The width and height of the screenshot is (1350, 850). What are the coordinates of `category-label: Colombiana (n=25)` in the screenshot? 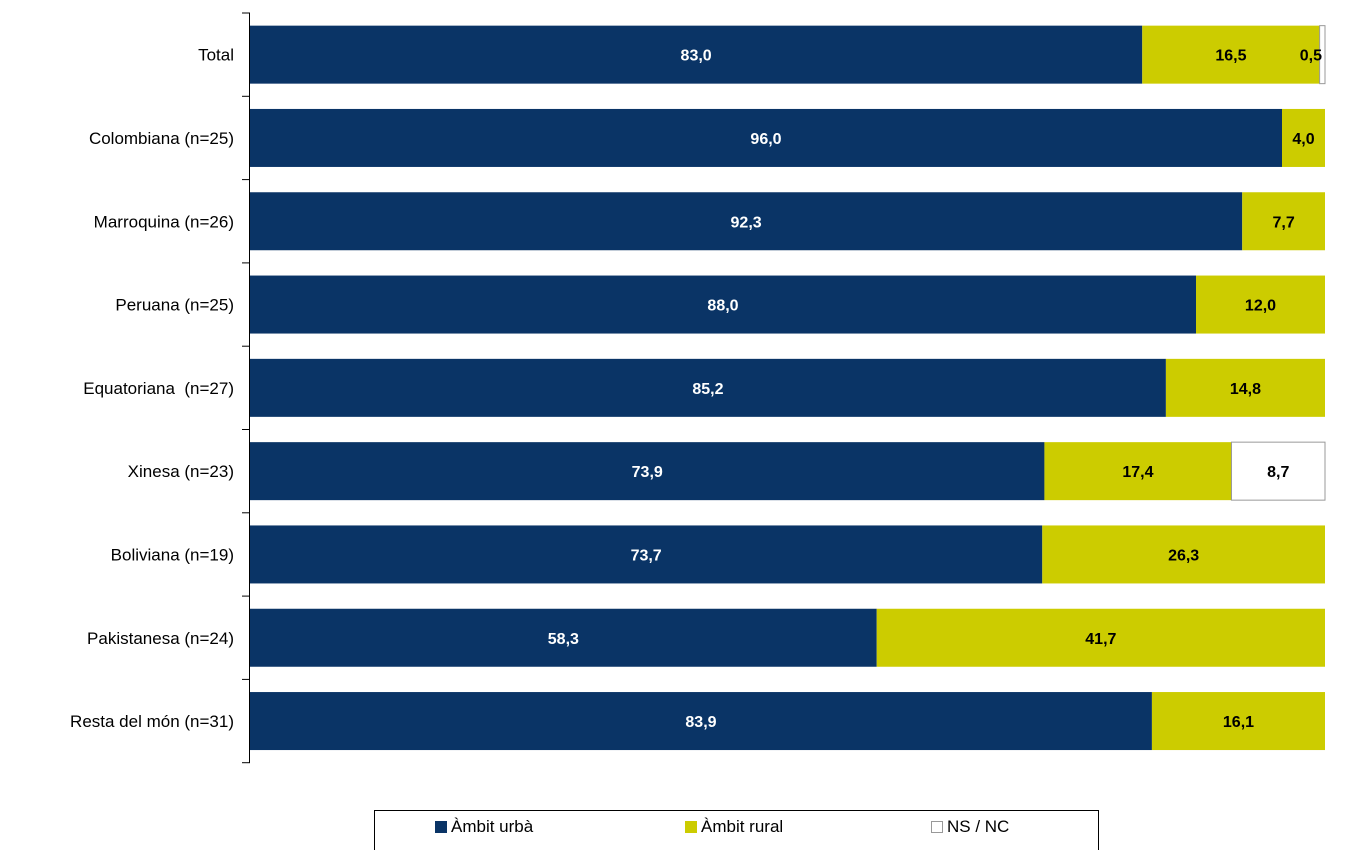 It's located at (161, 138).